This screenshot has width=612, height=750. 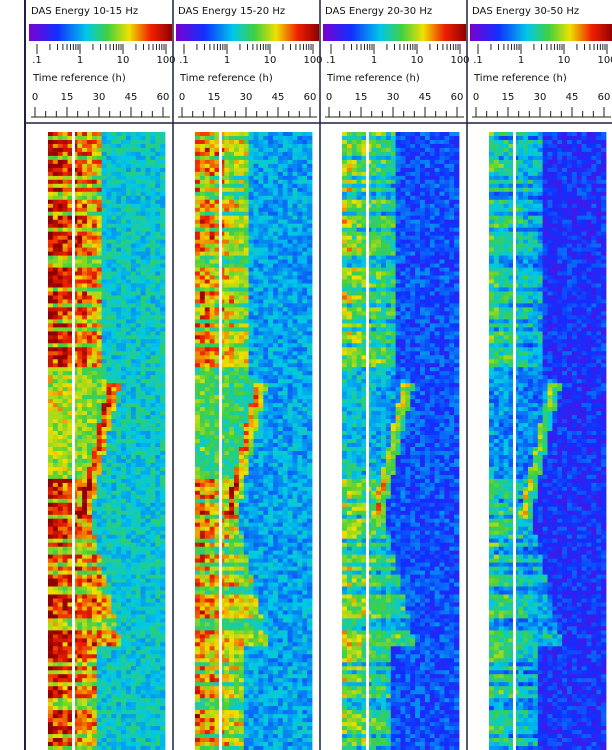 What do you see at coordinates (231, 11) in the screenshot?
I see `track-title: DAS Energy 15-20 Hz` at bounding box center [231, 11].